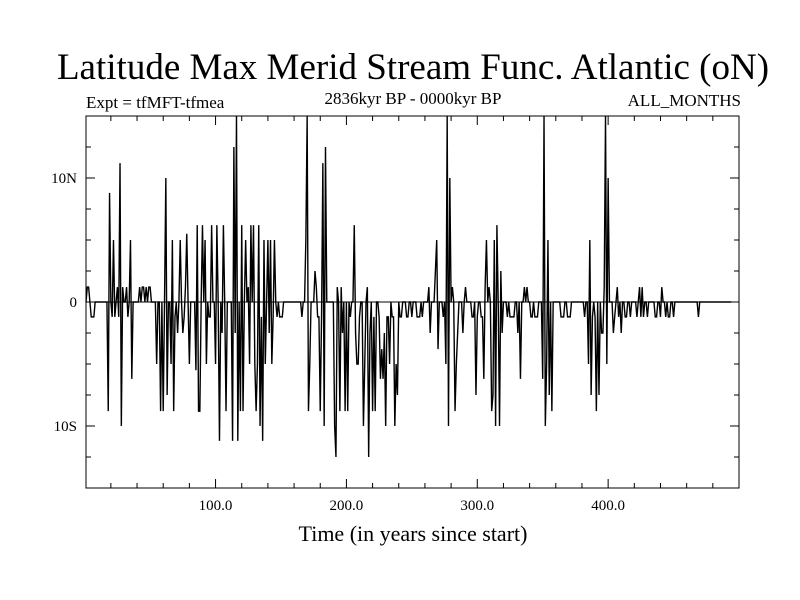  Describe the element at coordinates (413, 98) in the screenshot. I see `period-label: 2836kyr BP - 0000kyr BP` at that location.